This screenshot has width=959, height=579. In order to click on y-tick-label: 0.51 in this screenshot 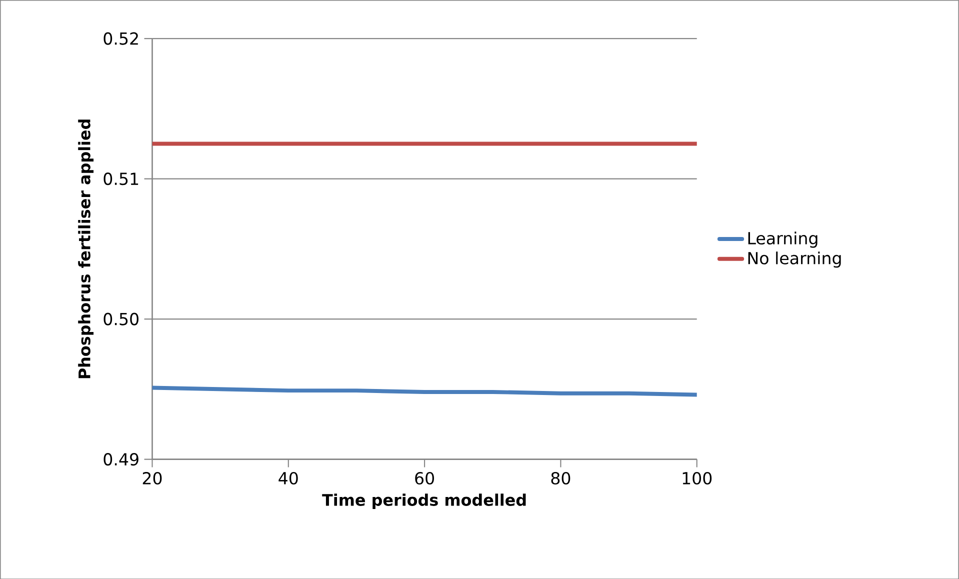, I will do `click(121, 178)`.